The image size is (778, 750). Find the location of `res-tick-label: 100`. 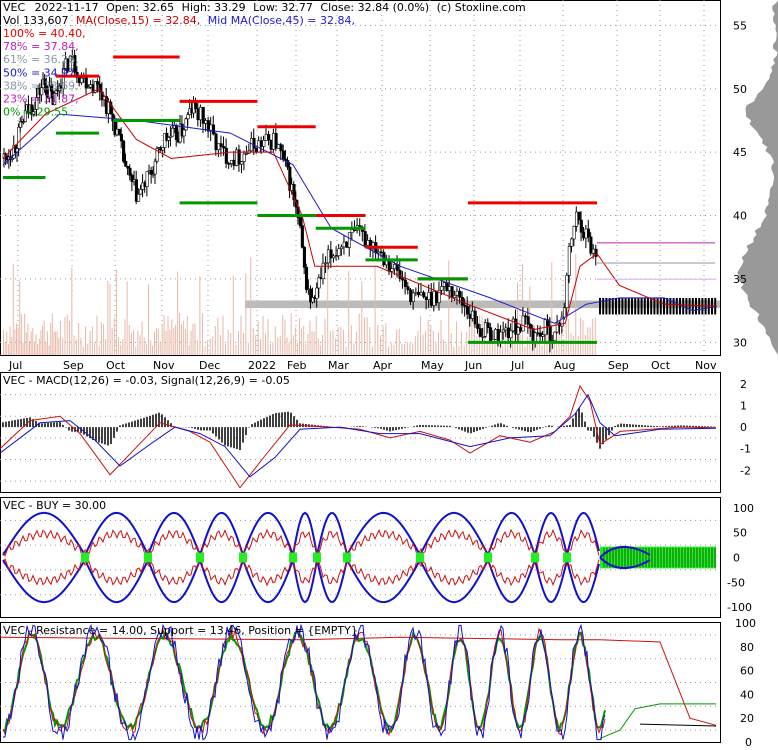

res-tick-label: 100 is located at coordinates (745, 623).